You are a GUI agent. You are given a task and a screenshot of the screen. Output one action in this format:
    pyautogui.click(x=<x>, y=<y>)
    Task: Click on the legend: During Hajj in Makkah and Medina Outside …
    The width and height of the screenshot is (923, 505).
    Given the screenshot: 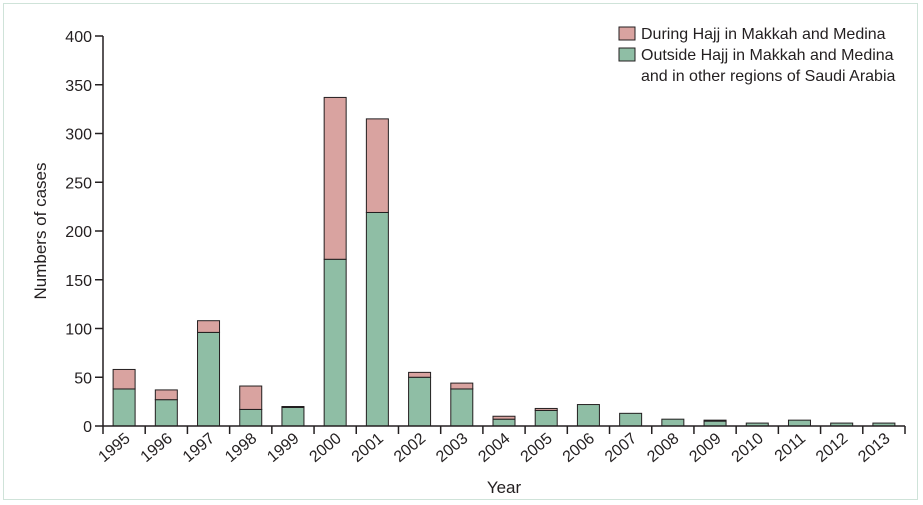 What is the action you would take?
    pyautogui.click(x=757, y=55)
    